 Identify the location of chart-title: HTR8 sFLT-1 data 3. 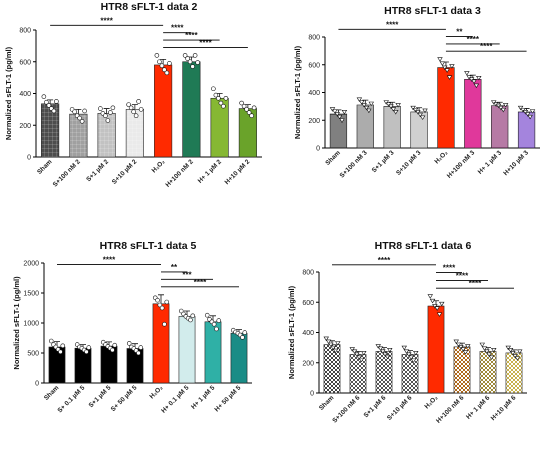
(432, 11).